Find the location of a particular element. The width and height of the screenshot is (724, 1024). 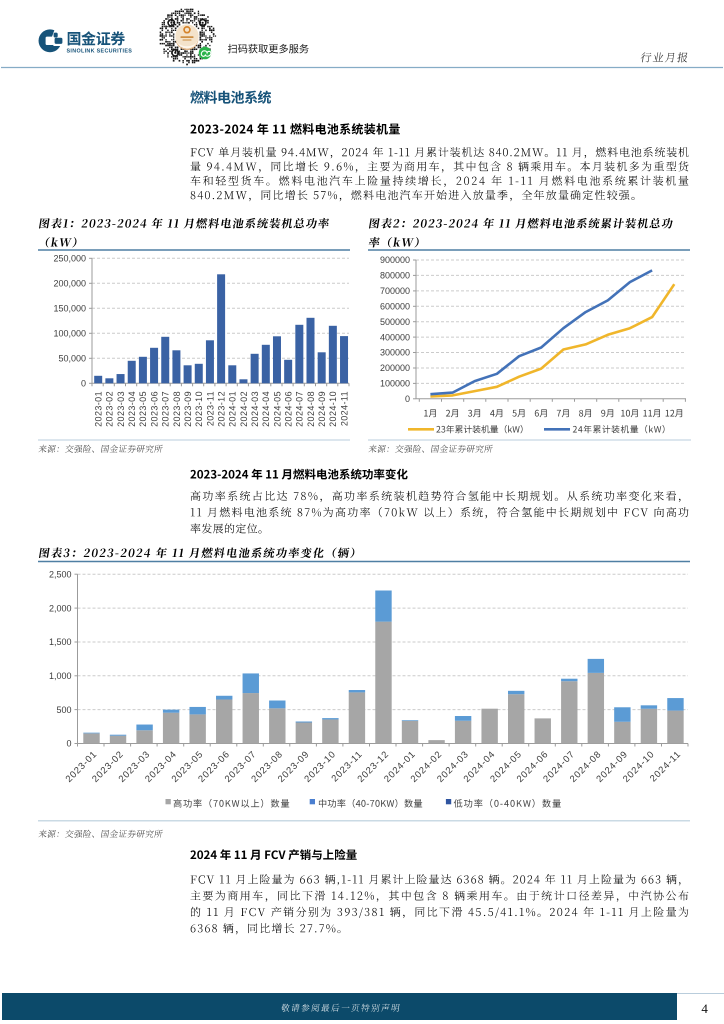

svg-text: 2,000 is located at coordinates (60, 608).